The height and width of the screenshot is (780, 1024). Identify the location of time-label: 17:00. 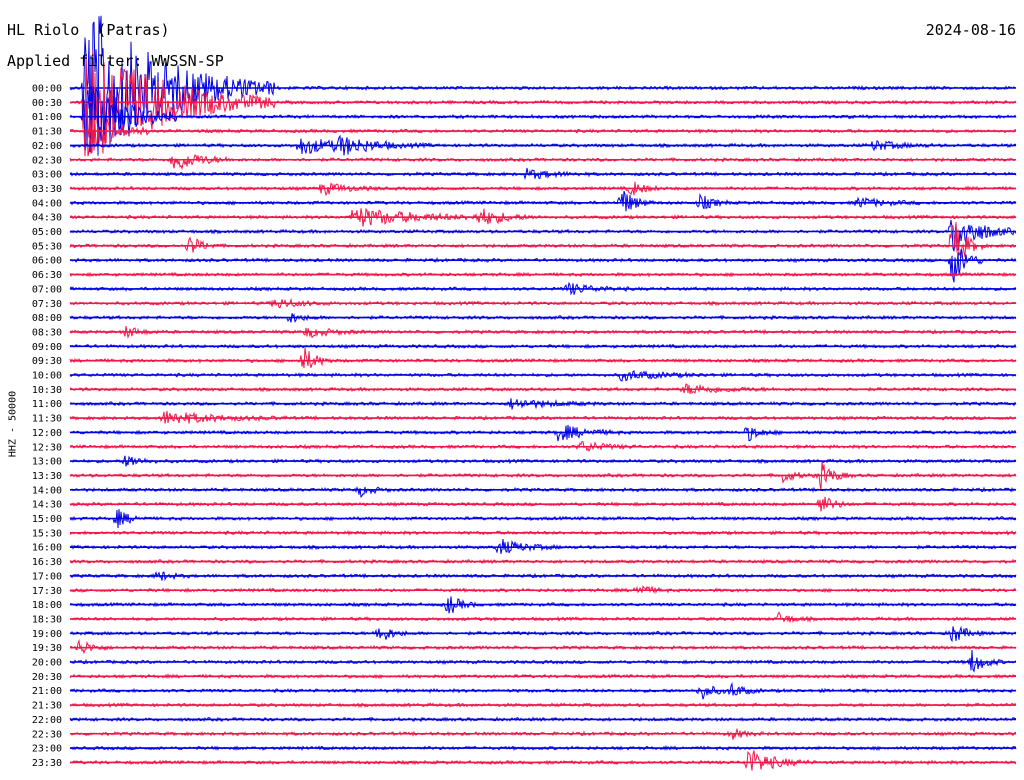
(47, 576).